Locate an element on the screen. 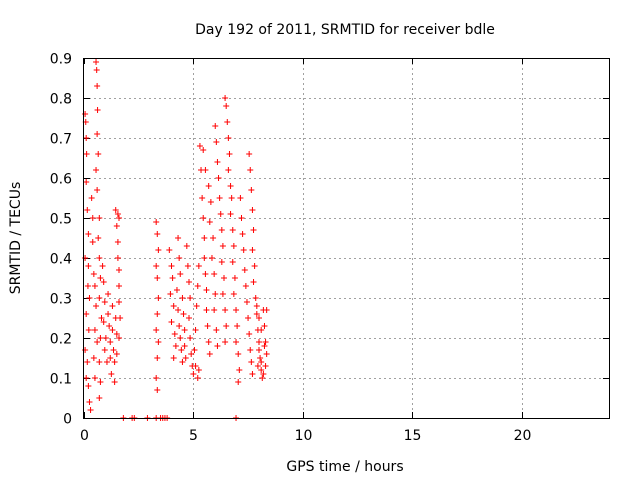  x-tick-label: 15 is located at coordinates (413, 436).